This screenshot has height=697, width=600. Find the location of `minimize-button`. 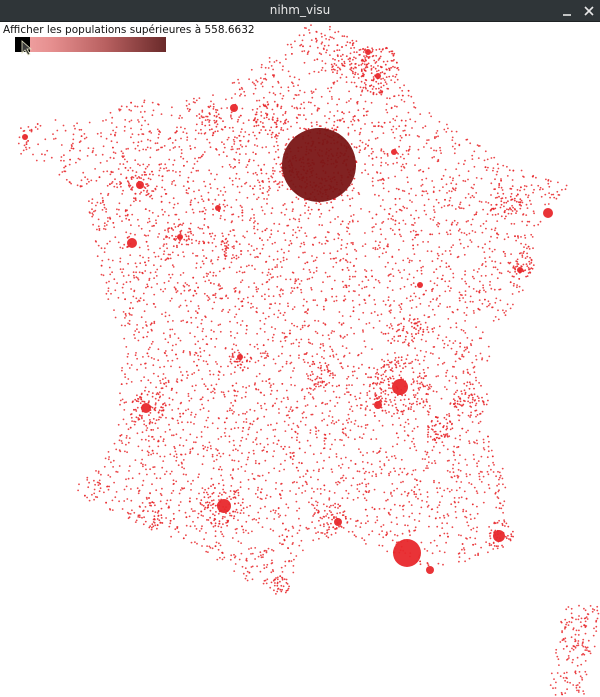

minimize-button is located at coordinates (567, 11).